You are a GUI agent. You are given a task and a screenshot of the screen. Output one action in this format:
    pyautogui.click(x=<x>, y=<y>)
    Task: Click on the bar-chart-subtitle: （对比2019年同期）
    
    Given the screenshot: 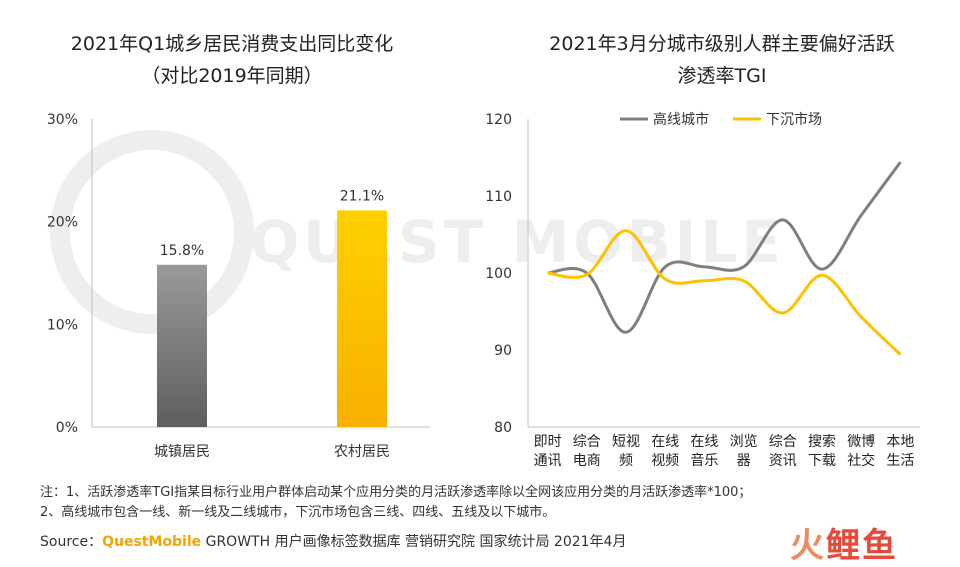 What is the action you would take?
    pyautogui.click(x=231, y=76)
    